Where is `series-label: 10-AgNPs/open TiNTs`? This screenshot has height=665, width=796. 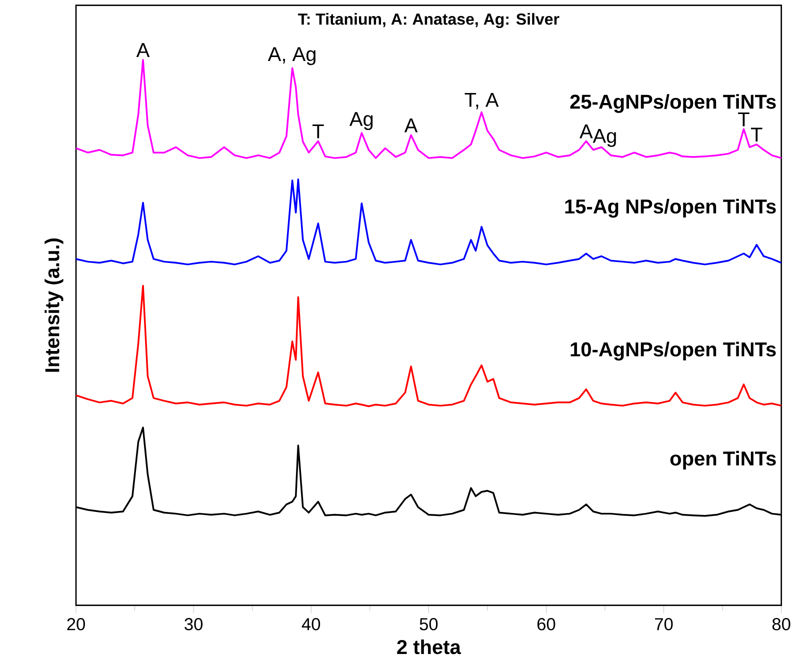
series-label: 10-AgNPs/open TiNTs is located at coordinates (673, 351).